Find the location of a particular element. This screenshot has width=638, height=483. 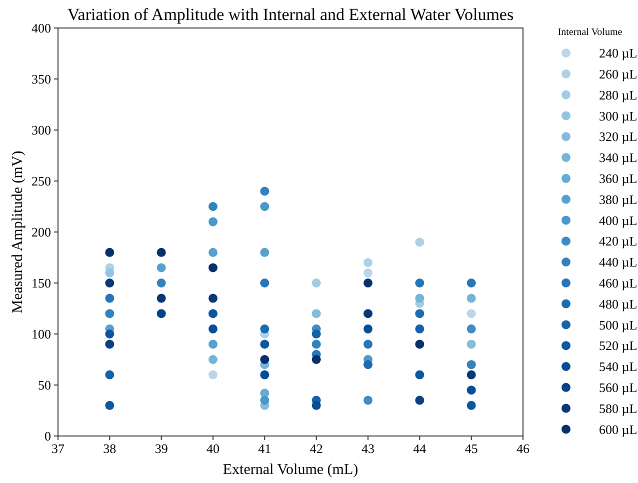

legend-label: 300 µL is located at coordinates (618, 116).